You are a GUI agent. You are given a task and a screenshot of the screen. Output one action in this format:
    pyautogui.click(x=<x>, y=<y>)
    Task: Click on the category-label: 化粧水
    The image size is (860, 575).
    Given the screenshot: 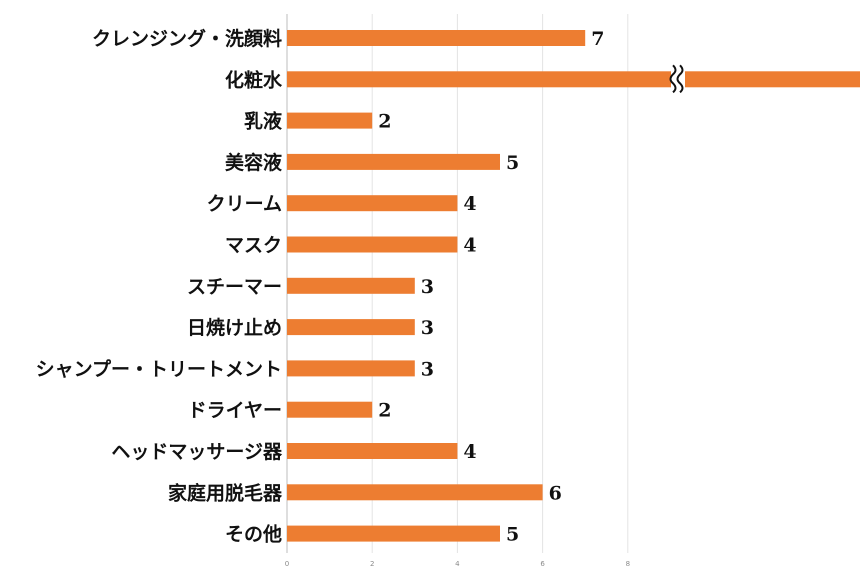 What is the action you would take?
    pyautogui.click(x=254, y=79)
    